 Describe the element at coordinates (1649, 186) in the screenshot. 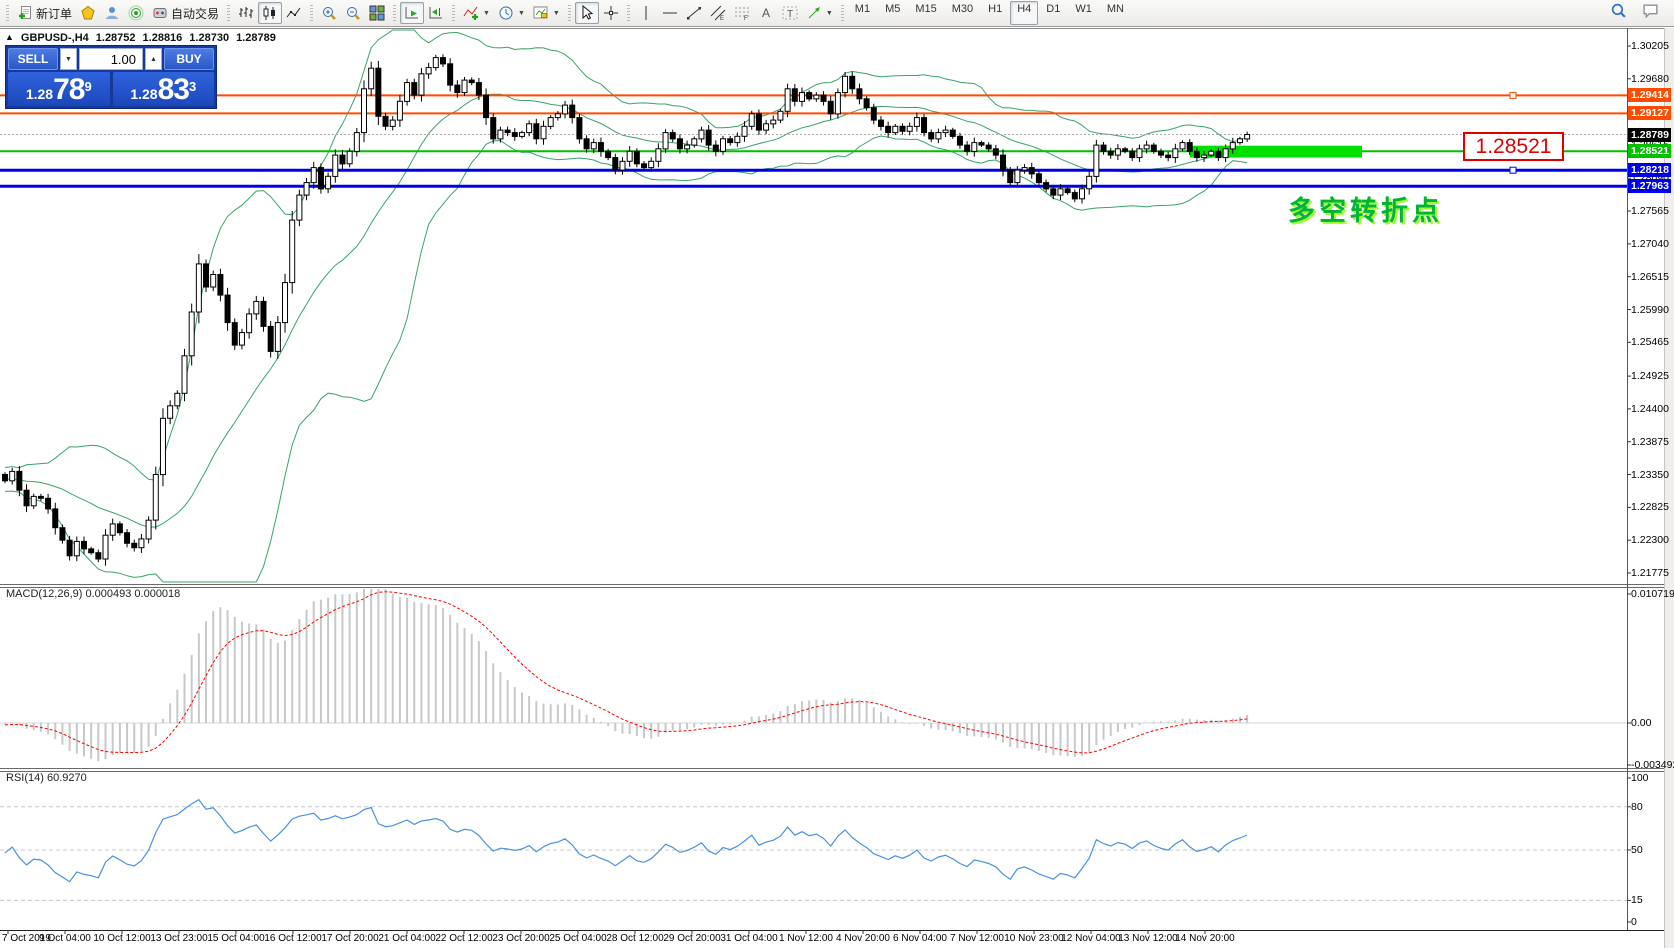

I see `price-line-tag: 1.27963` at that location.